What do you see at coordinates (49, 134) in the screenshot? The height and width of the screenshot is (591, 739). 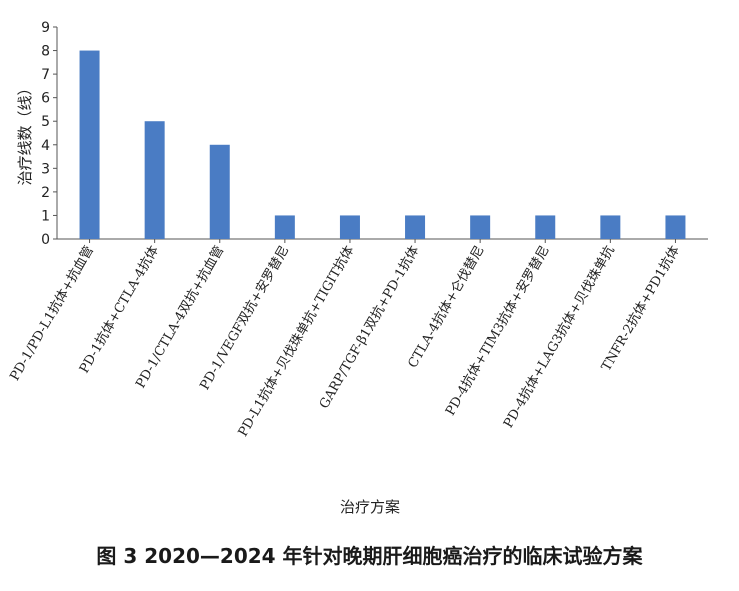 I see `y-ticks: 0 1 2 3 4 5 6 7 8 9` at bounding box center [49, 134].